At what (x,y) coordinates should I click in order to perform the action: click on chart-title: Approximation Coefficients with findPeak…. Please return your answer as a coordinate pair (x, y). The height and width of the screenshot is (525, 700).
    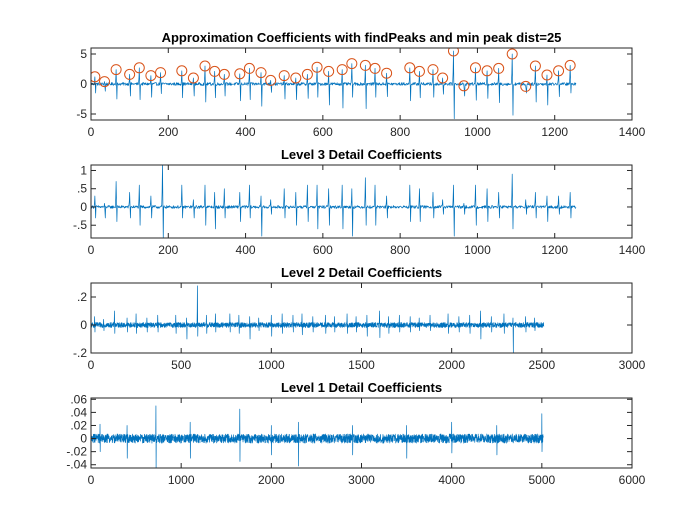
    Looking at the image, I should click on (362, 37).